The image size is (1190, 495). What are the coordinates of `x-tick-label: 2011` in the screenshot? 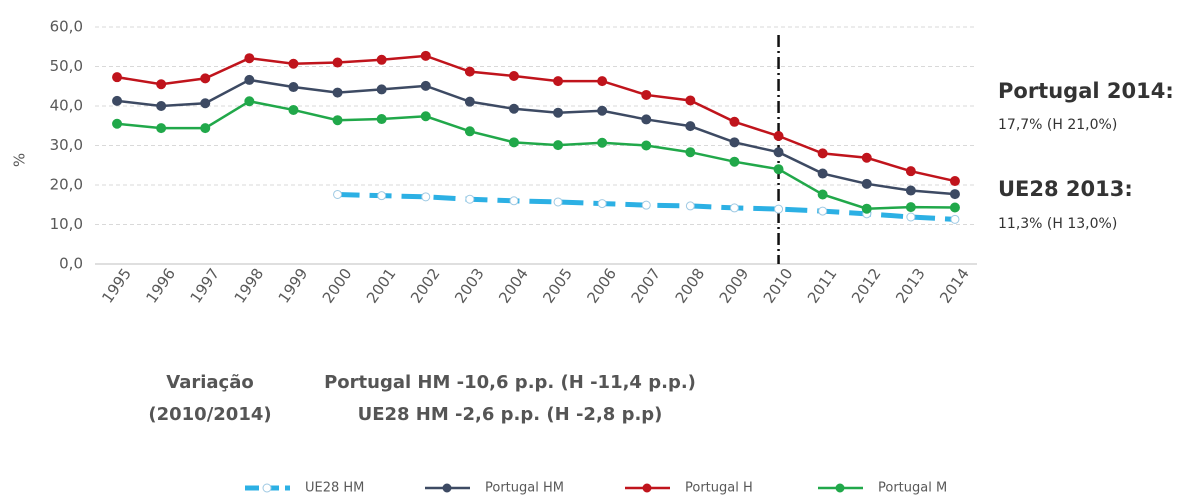 It's located at (822, 286).